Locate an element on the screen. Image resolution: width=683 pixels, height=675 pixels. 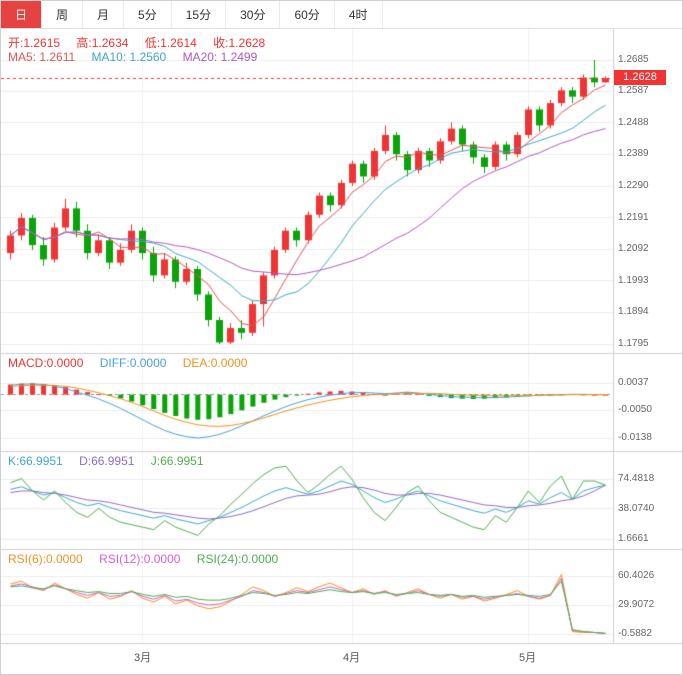
tab-4hour: 4时 is located at coordinates (359, 14).